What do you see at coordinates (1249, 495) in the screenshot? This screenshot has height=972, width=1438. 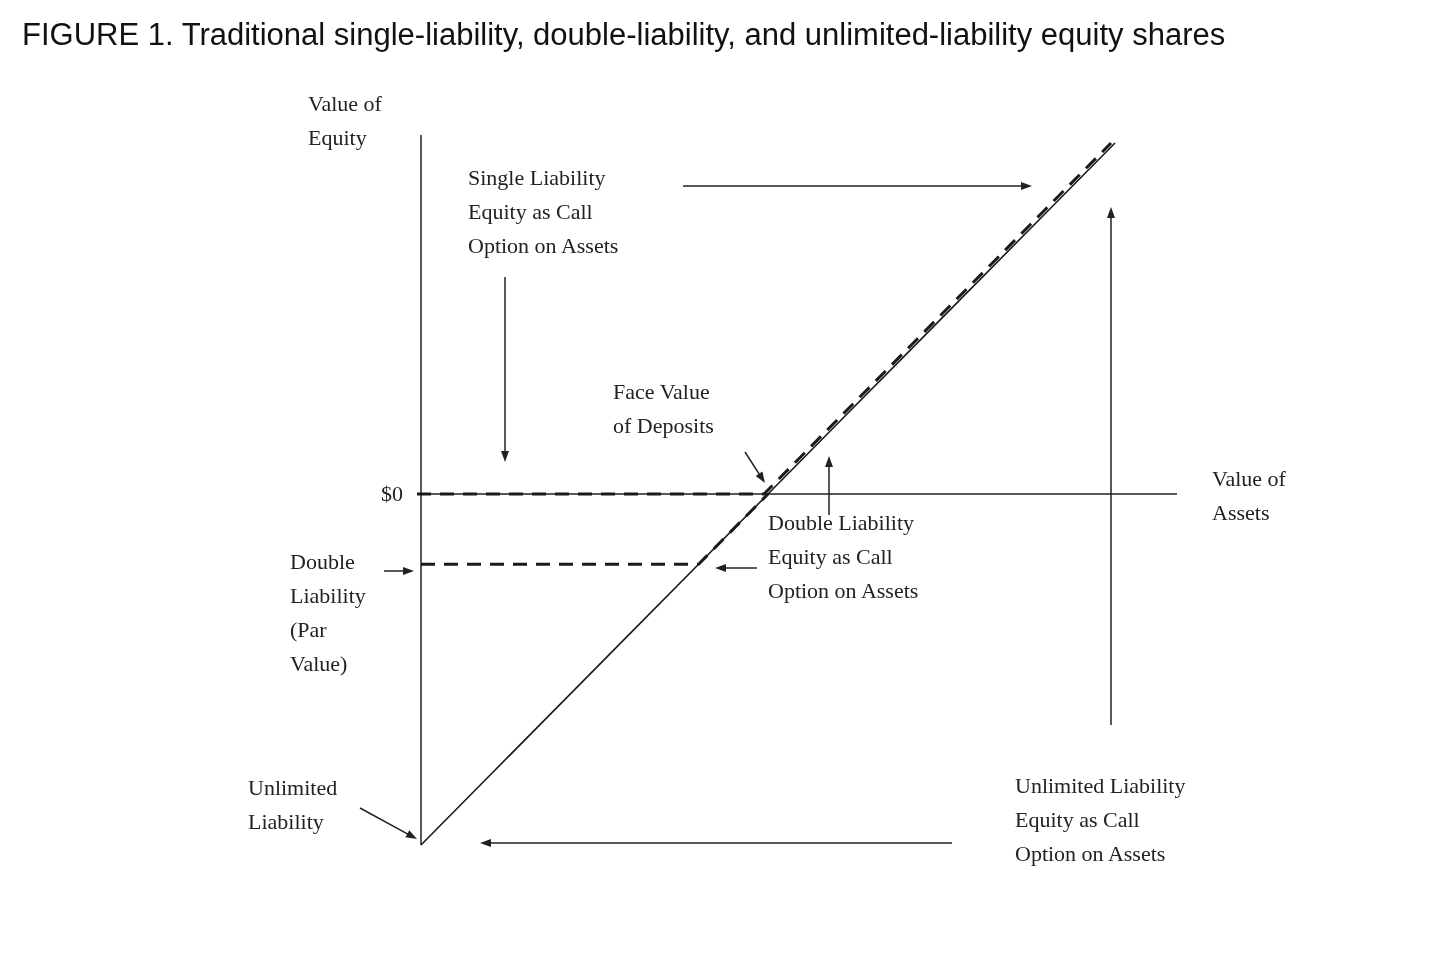 I see `x-axis-title: Value of Assets` at bounding box center [1249, 495].